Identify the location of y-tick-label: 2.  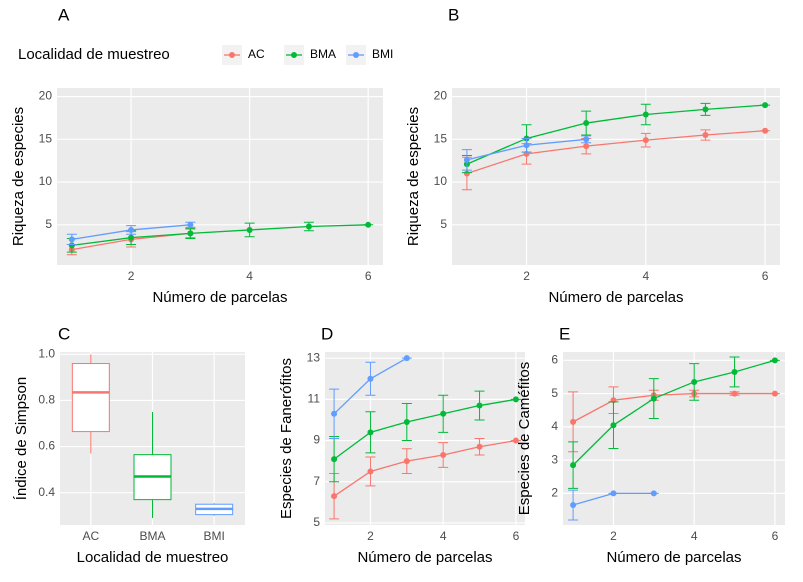
(554, 493).